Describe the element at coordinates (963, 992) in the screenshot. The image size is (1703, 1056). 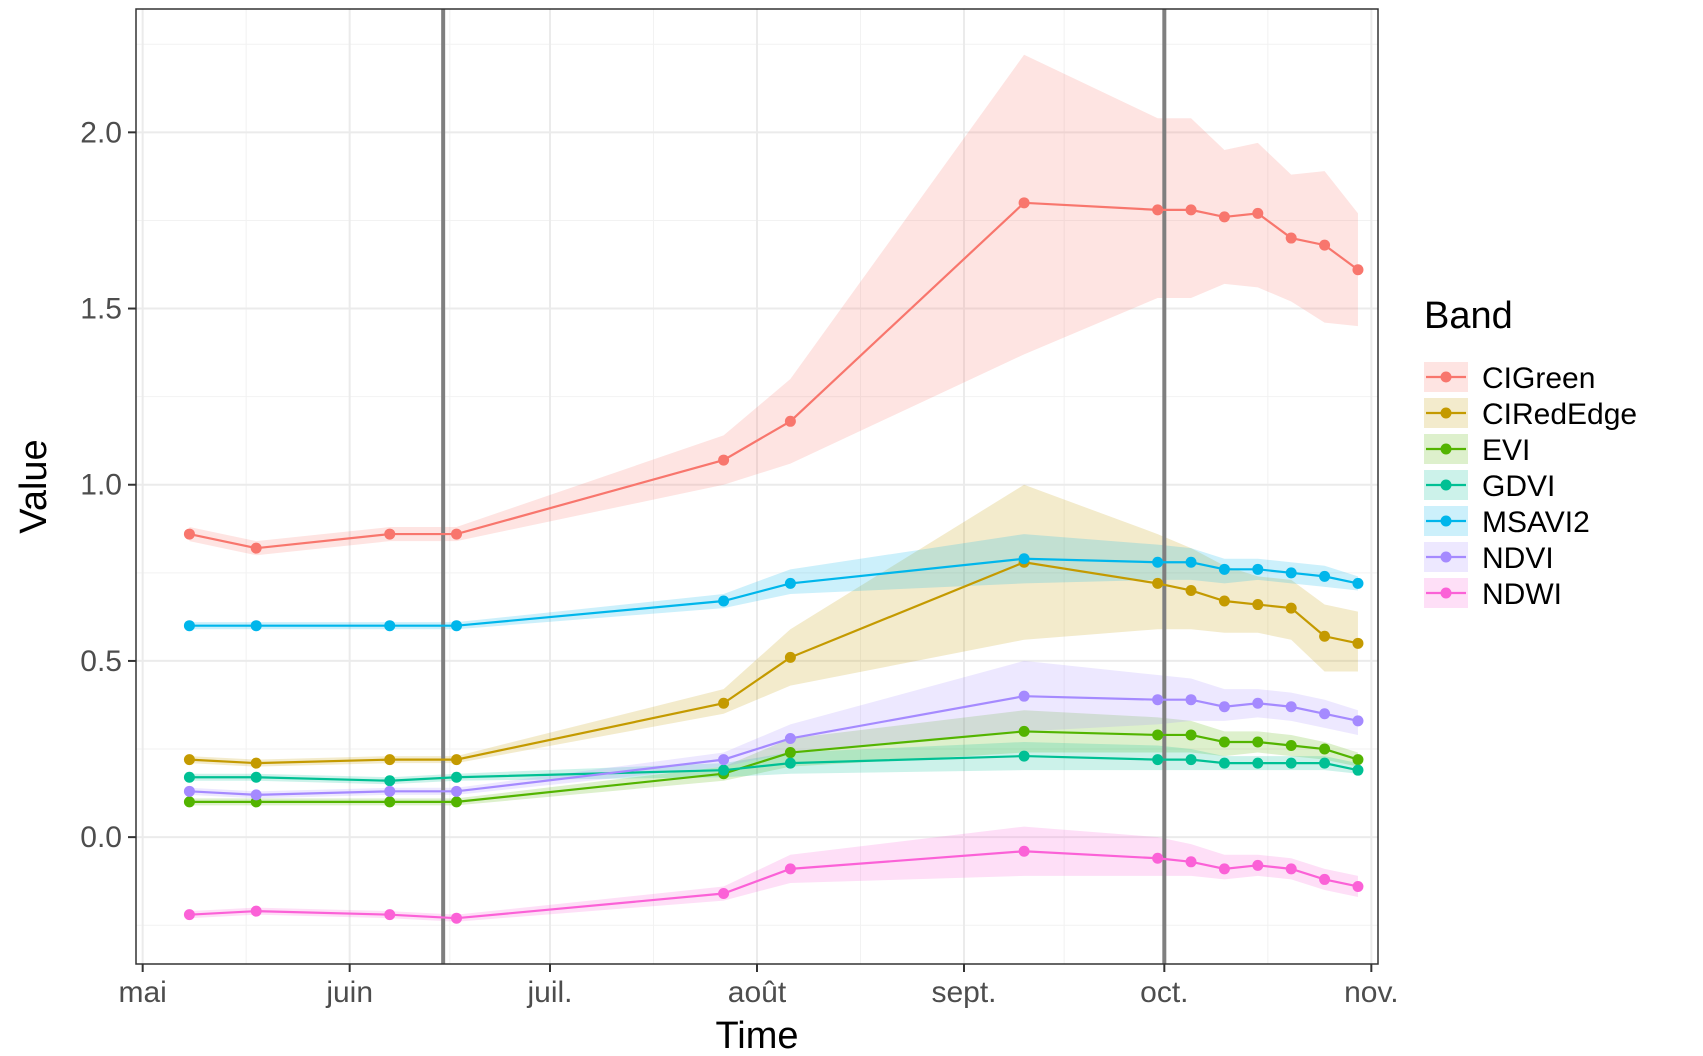
I see `x-tick-label: sept.` at that location.